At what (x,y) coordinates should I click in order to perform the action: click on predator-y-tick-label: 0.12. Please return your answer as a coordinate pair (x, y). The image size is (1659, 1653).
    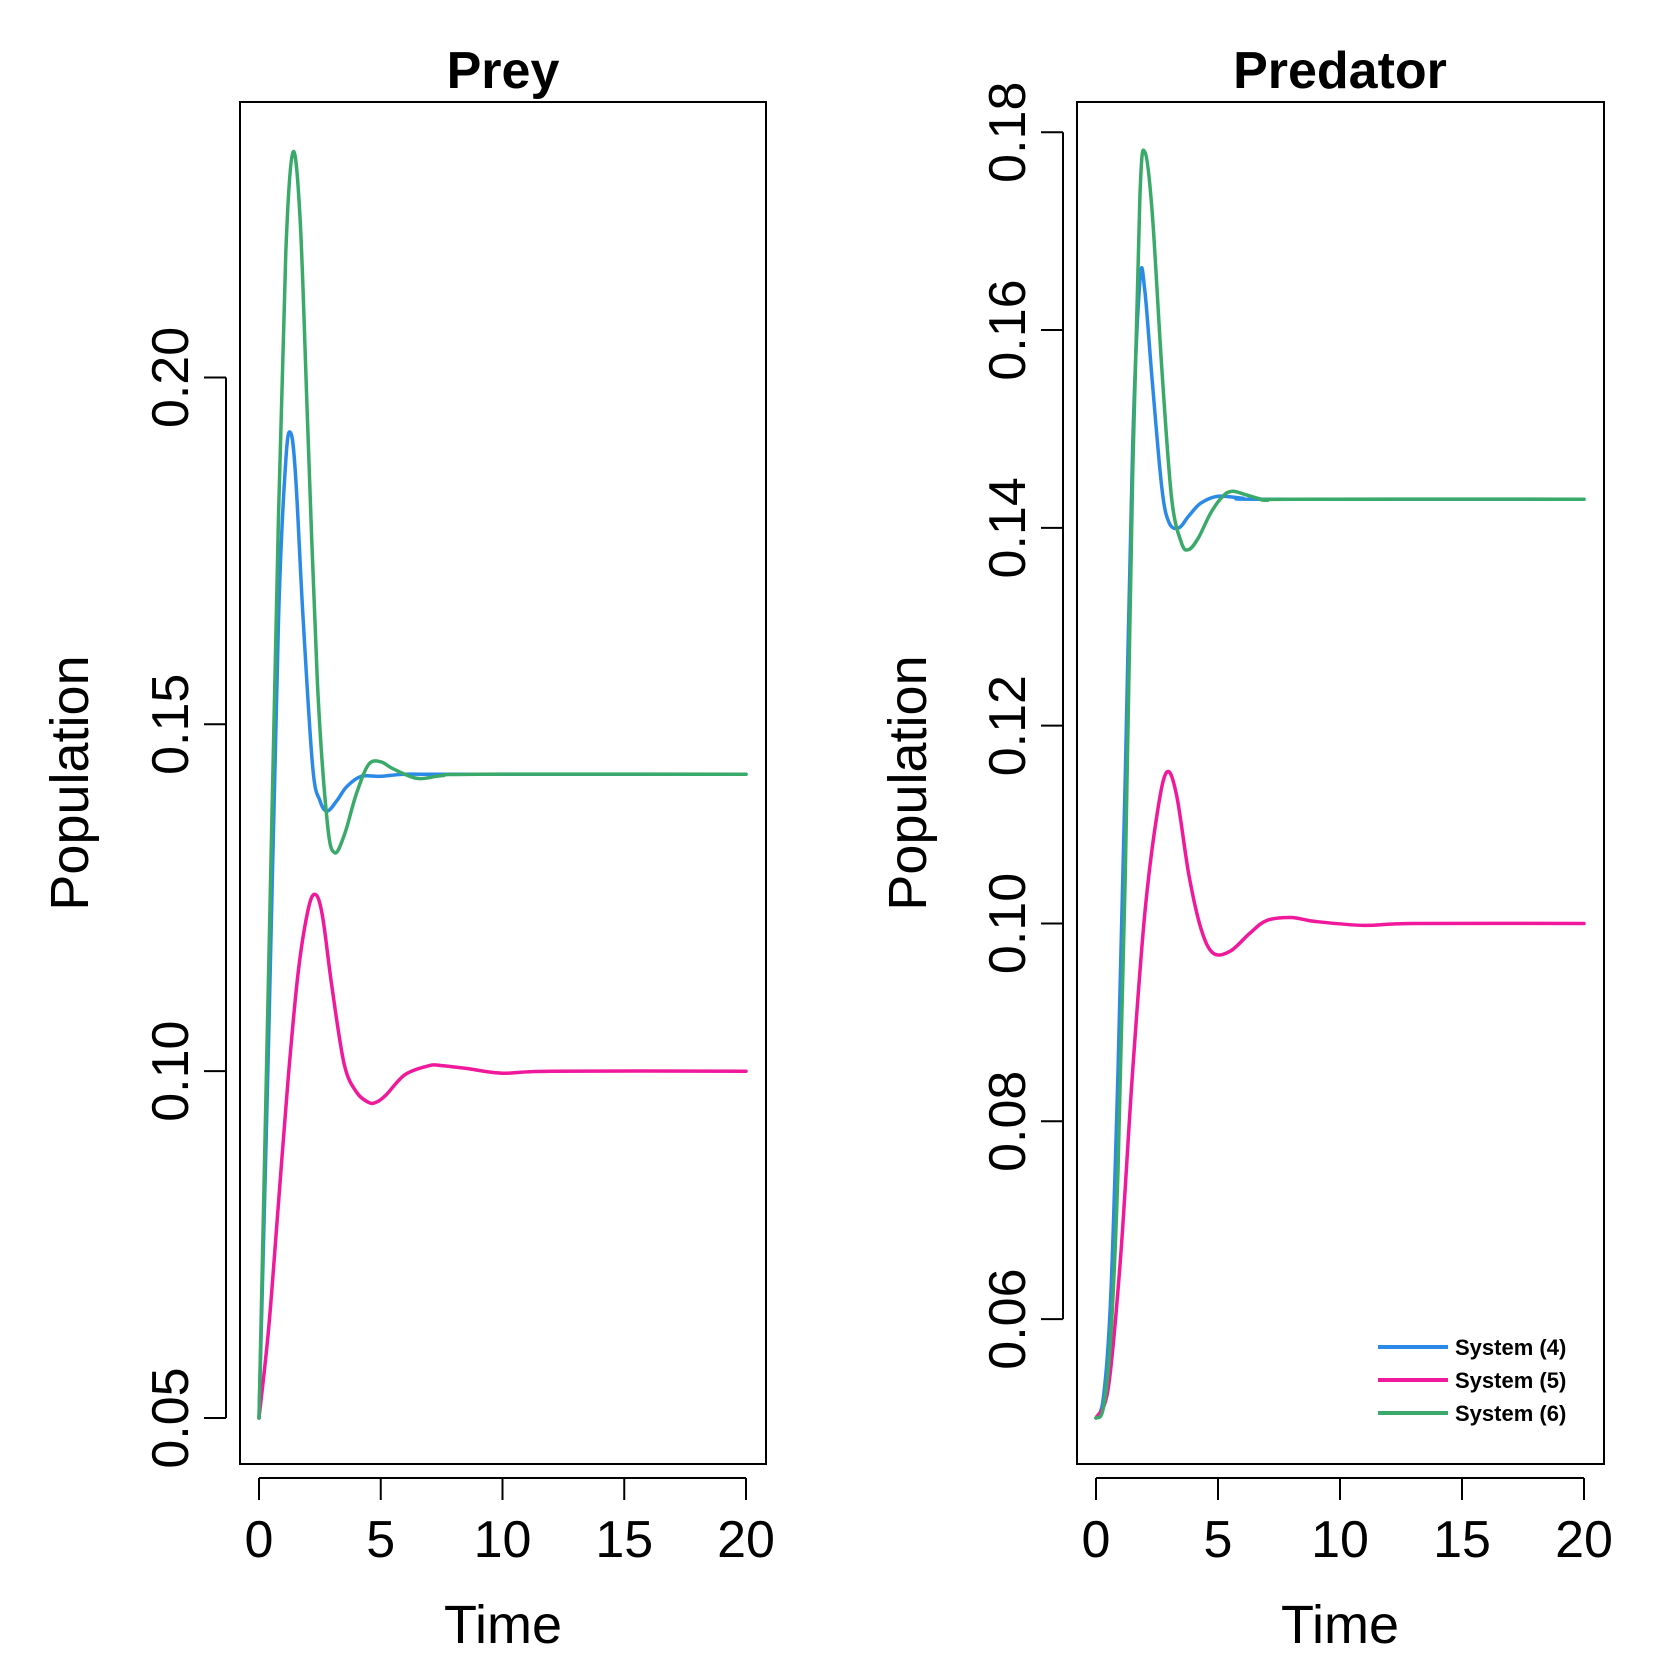
    Looking at the image, I should click on (1008, 725).